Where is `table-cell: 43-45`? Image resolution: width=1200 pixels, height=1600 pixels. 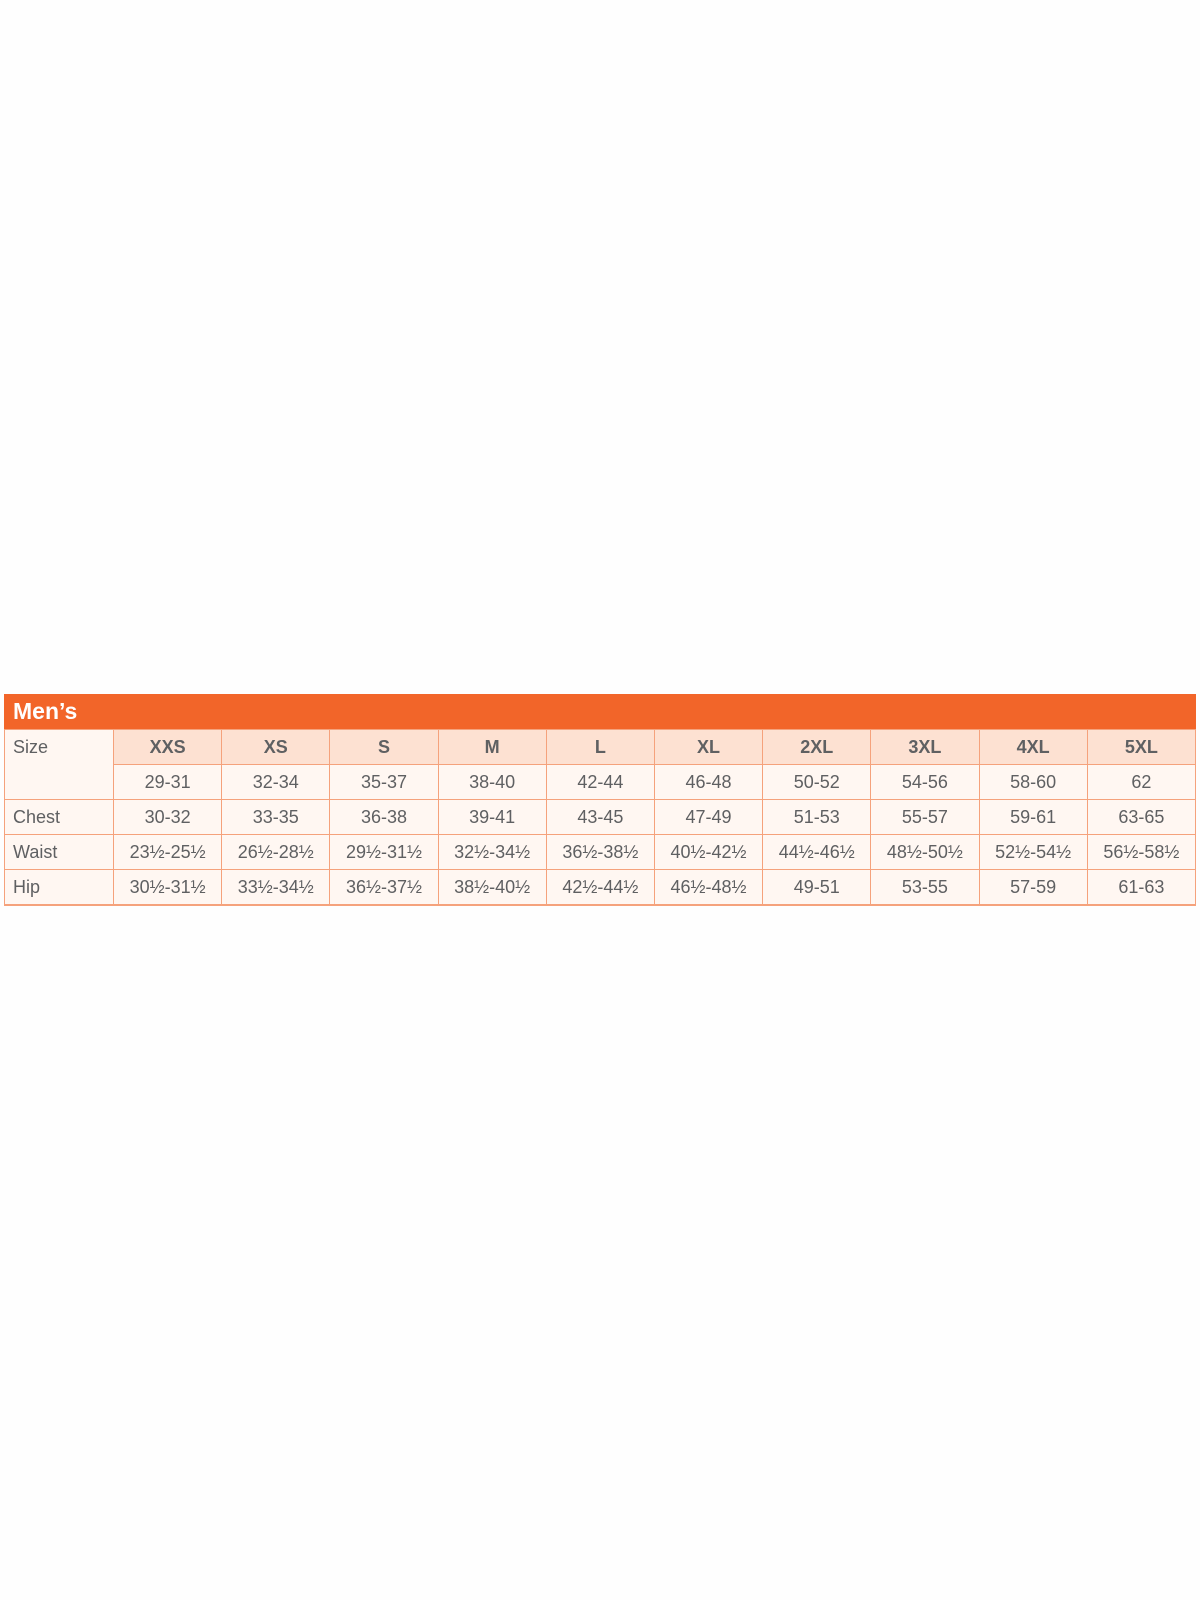 table-cell: 43-45 is located at coordinates (600, 817).